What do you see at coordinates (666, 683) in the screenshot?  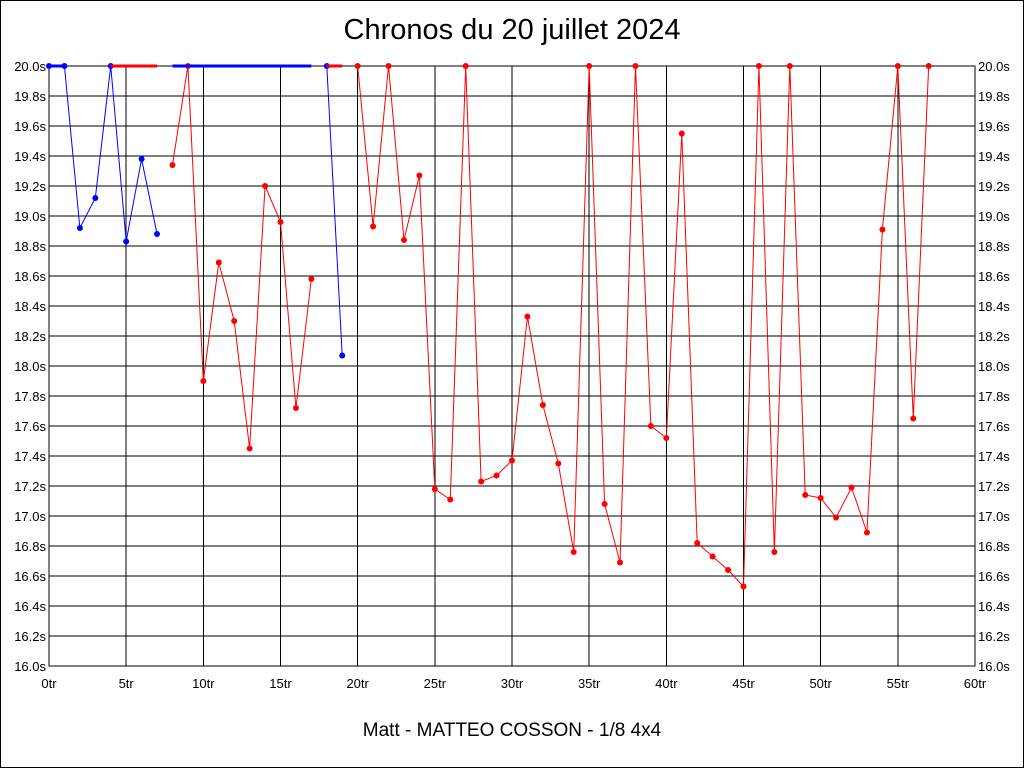 I see `x-tick-label: 40tr` at bounding box center [666, 683].